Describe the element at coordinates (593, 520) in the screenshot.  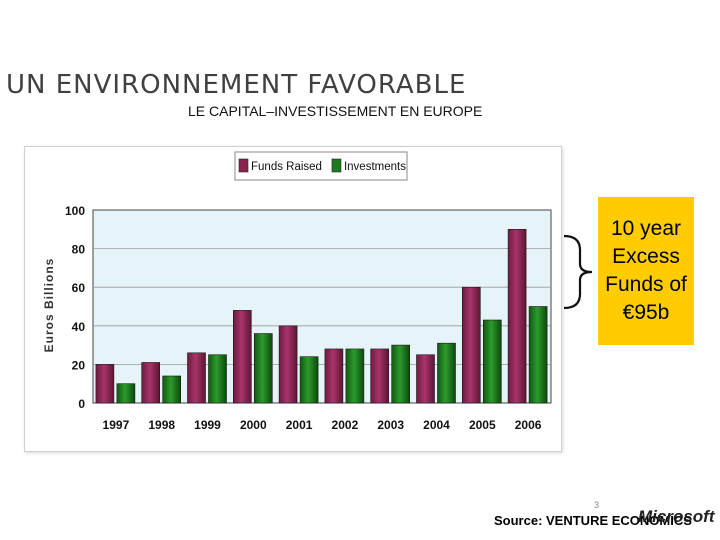
I see `source-note: Source: VENTURE ECONOMICS` at that location.